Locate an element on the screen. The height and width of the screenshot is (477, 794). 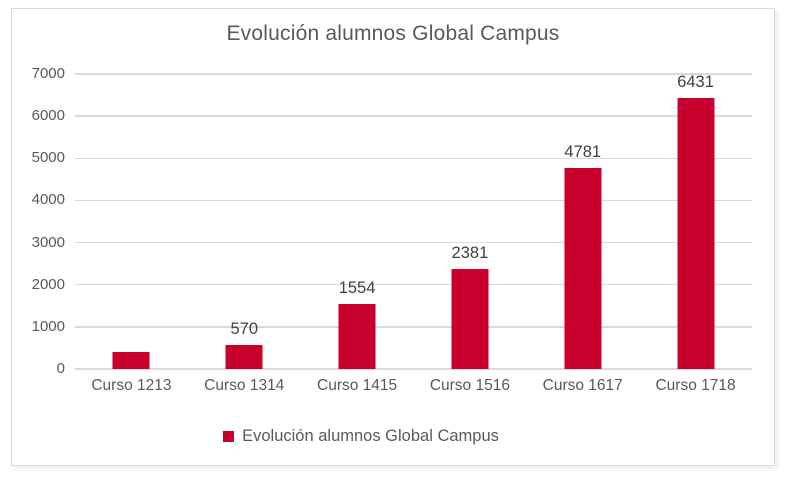
x-tick-label: Curso 1617 is located at coordinates (582, 385).